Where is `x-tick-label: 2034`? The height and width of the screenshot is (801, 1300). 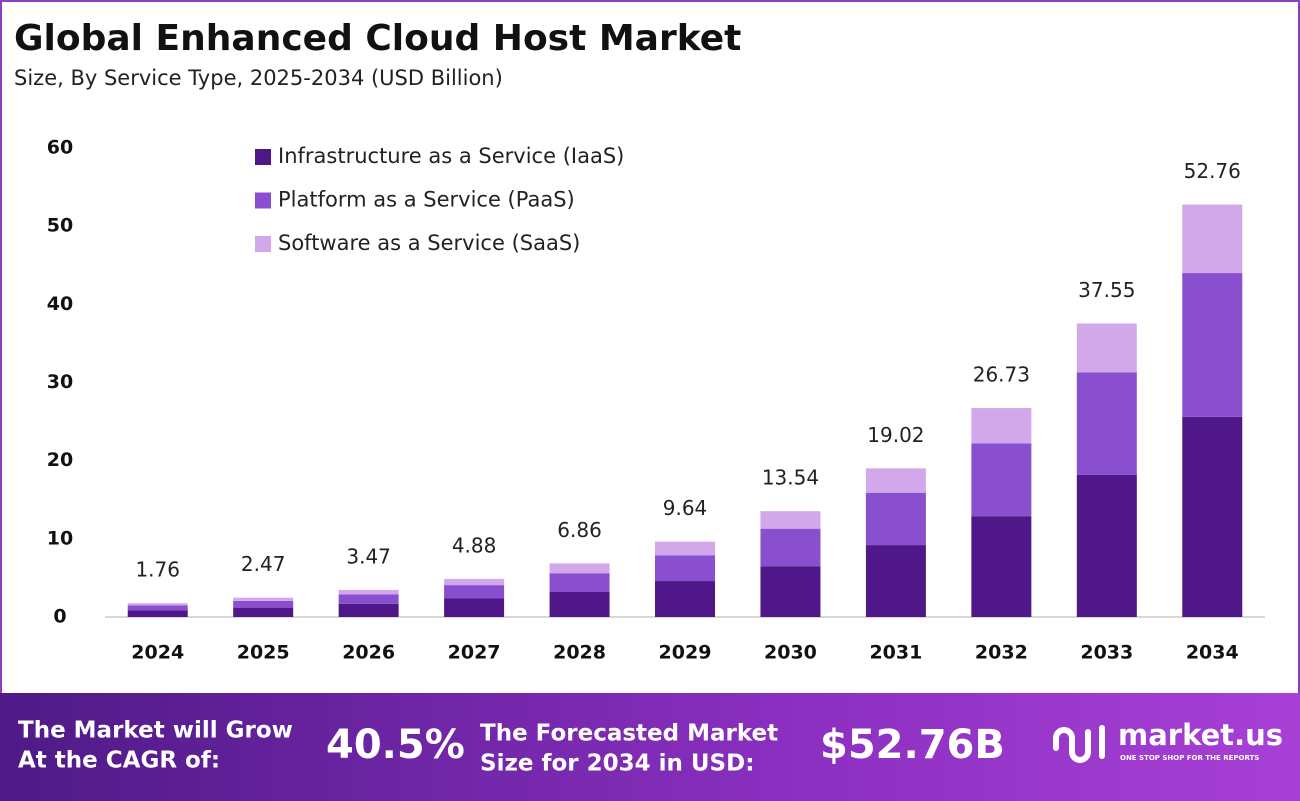
x-tick-label: 2034 is located at coordinates (1212, 653).